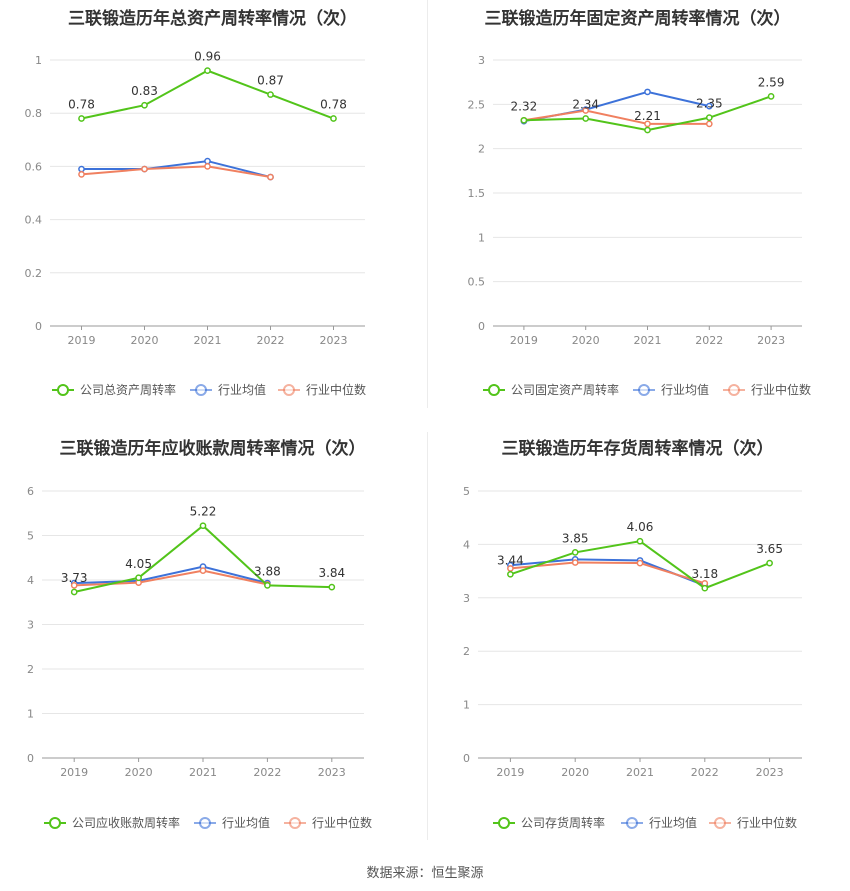 Image resolution: width=850 pixels, height=891 pixels. What do you see at coordinates (331, 573) in the screenshot?
I see `data-label: 3.84` at bounding box center [331, 573].